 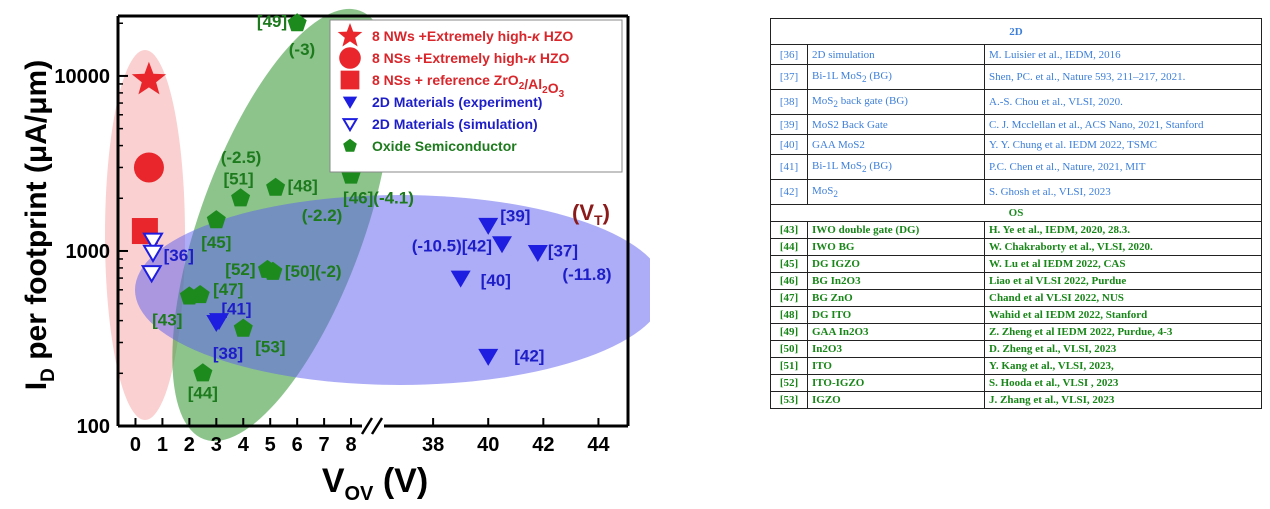 What do you see at coordinates (789, 102) in the screenshot?
I see `ref-number: [38]` at bounding box center [789, 102].